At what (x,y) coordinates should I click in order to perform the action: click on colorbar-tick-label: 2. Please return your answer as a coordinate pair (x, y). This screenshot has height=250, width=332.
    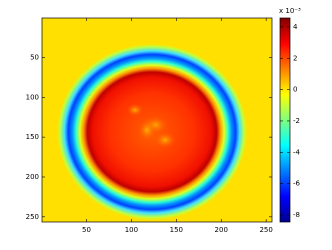
    Looking at the image, I should click on (295, 58).